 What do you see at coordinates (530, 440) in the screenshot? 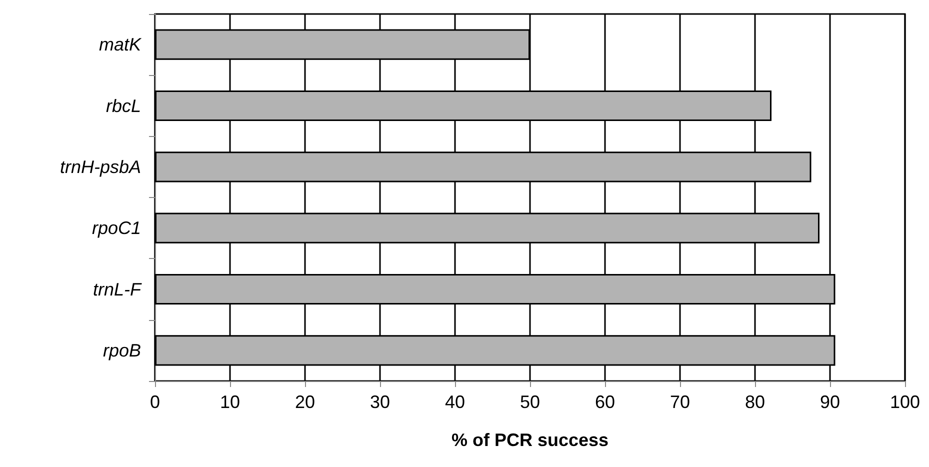
I see `x-axis-title: % of PCR success` at bounding box center [530, 440].